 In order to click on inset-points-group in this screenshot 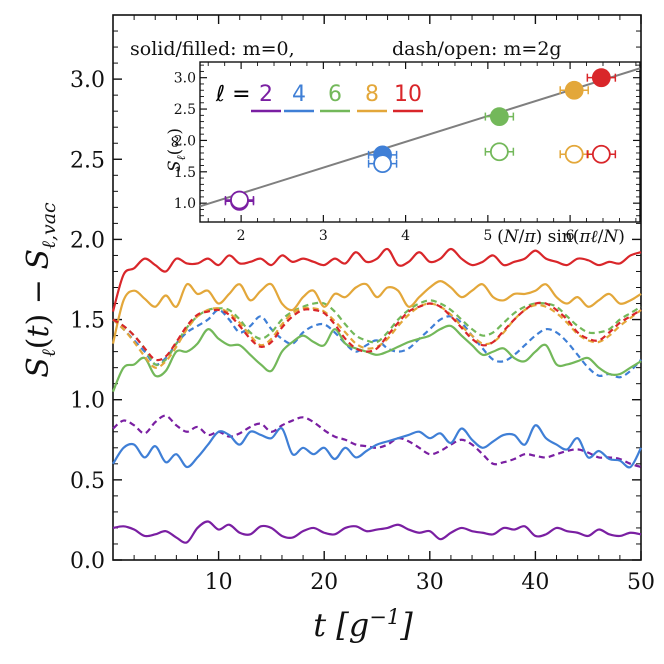, I will do `click(420, 139)`.